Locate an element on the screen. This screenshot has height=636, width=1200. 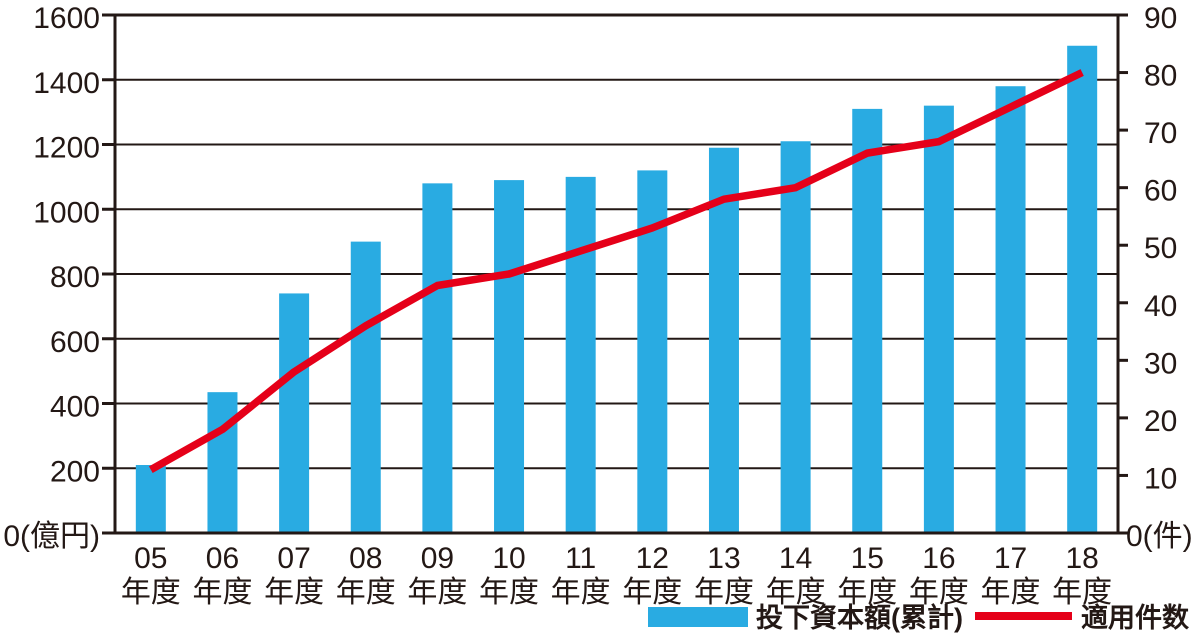
x-label-17: 17 is located at coordinates (1010, 558).